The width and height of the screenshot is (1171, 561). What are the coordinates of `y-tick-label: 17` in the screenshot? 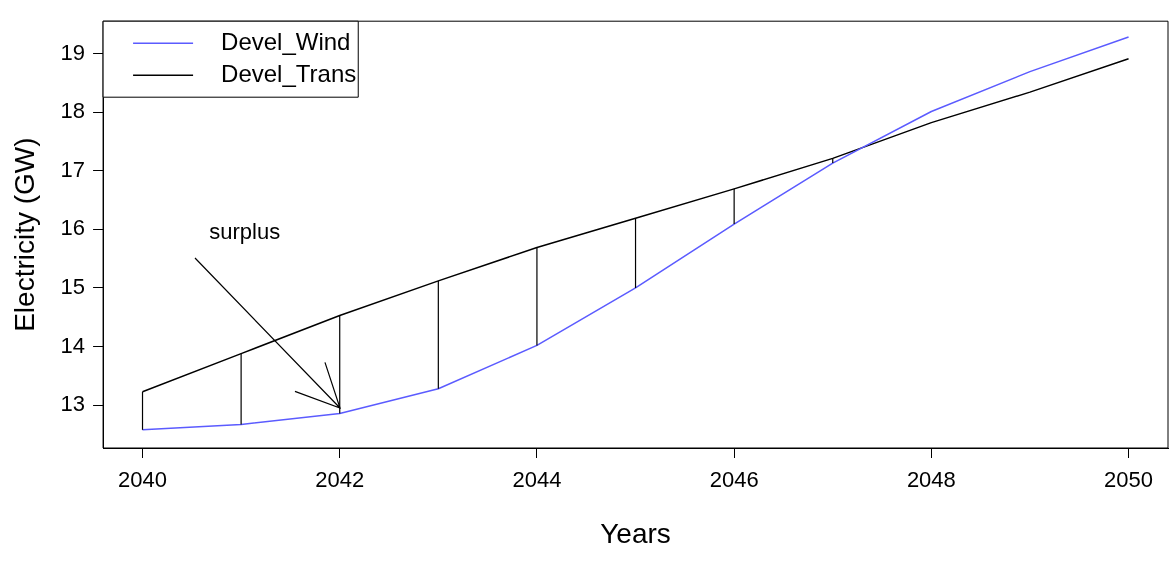 It's located at (73, 169).